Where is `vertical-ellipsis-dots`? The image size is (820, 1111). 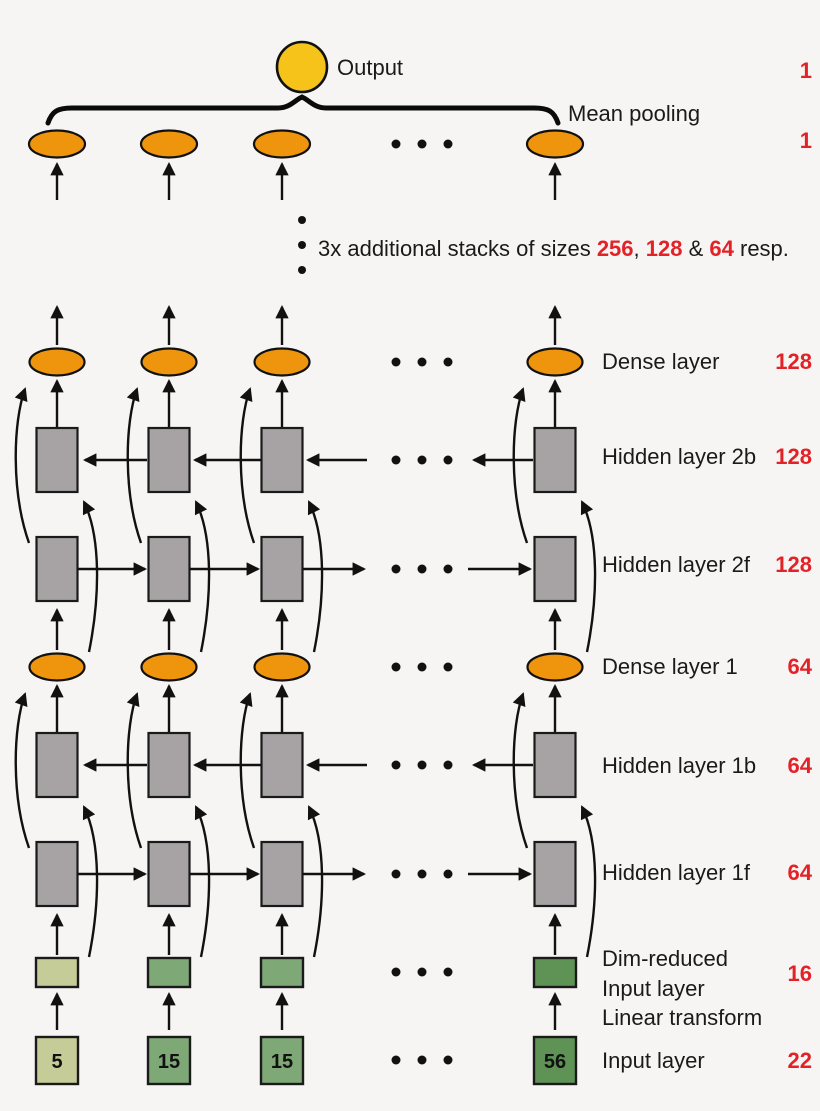
vertical-ellipsis-dots is located at coordinates (302, 245).